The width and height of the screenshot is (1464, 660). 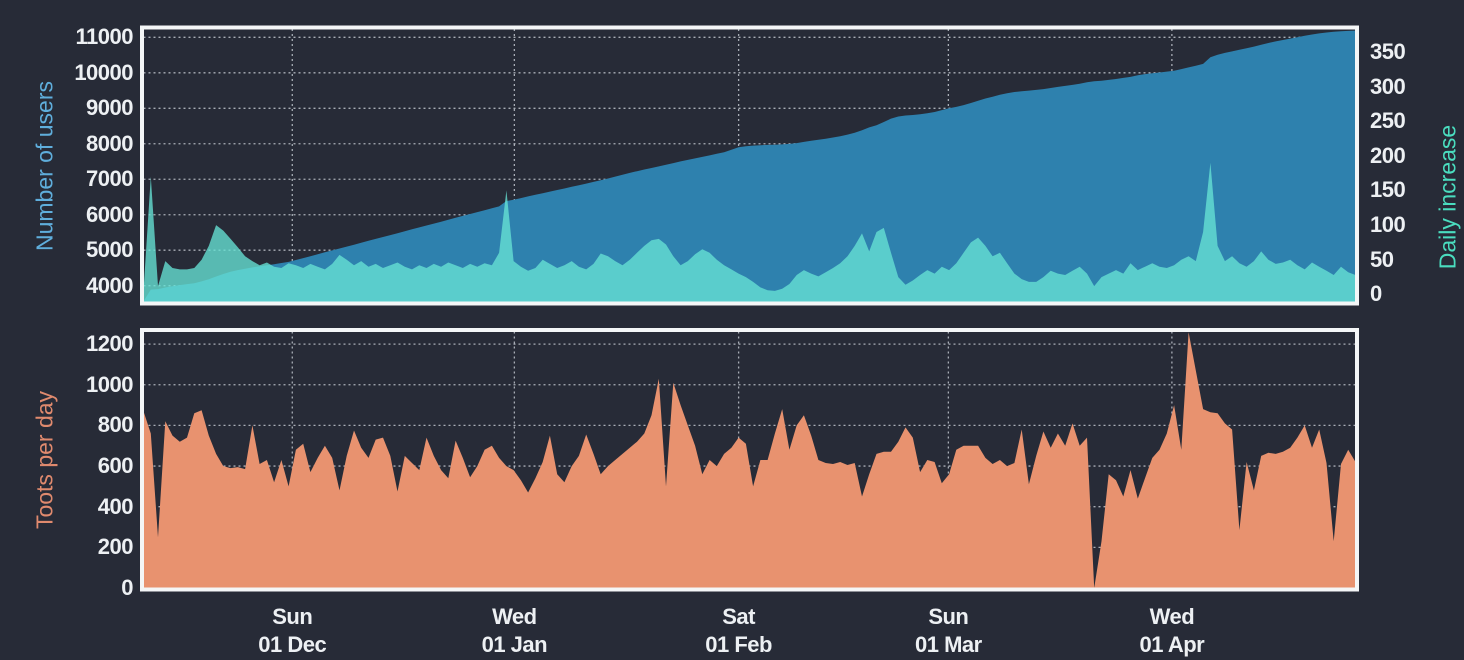 What do you see at coordinates (1382, 259) in the screenshot?
I see `y-axis-tick-label-right: 50` at bounding box center [1382, 259].